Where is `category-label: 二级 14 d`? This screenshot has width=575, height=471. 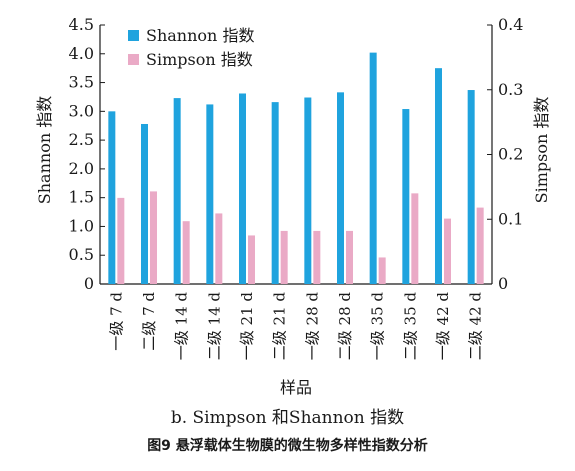
category-label: 二级 14 d is located at coordinates (214, 326).